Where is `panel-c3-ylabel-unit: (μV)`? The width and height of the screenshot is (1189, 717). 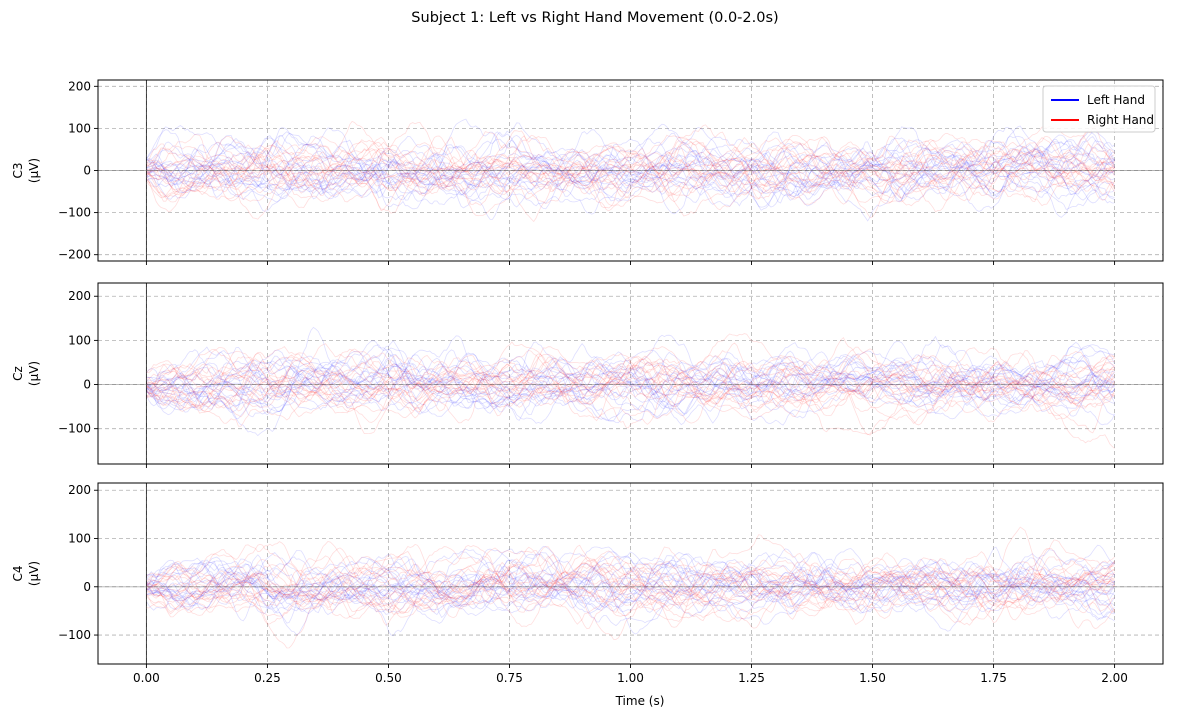 panel-c3-ylabel-unit: (μV) is located at coordinates (34, 170).